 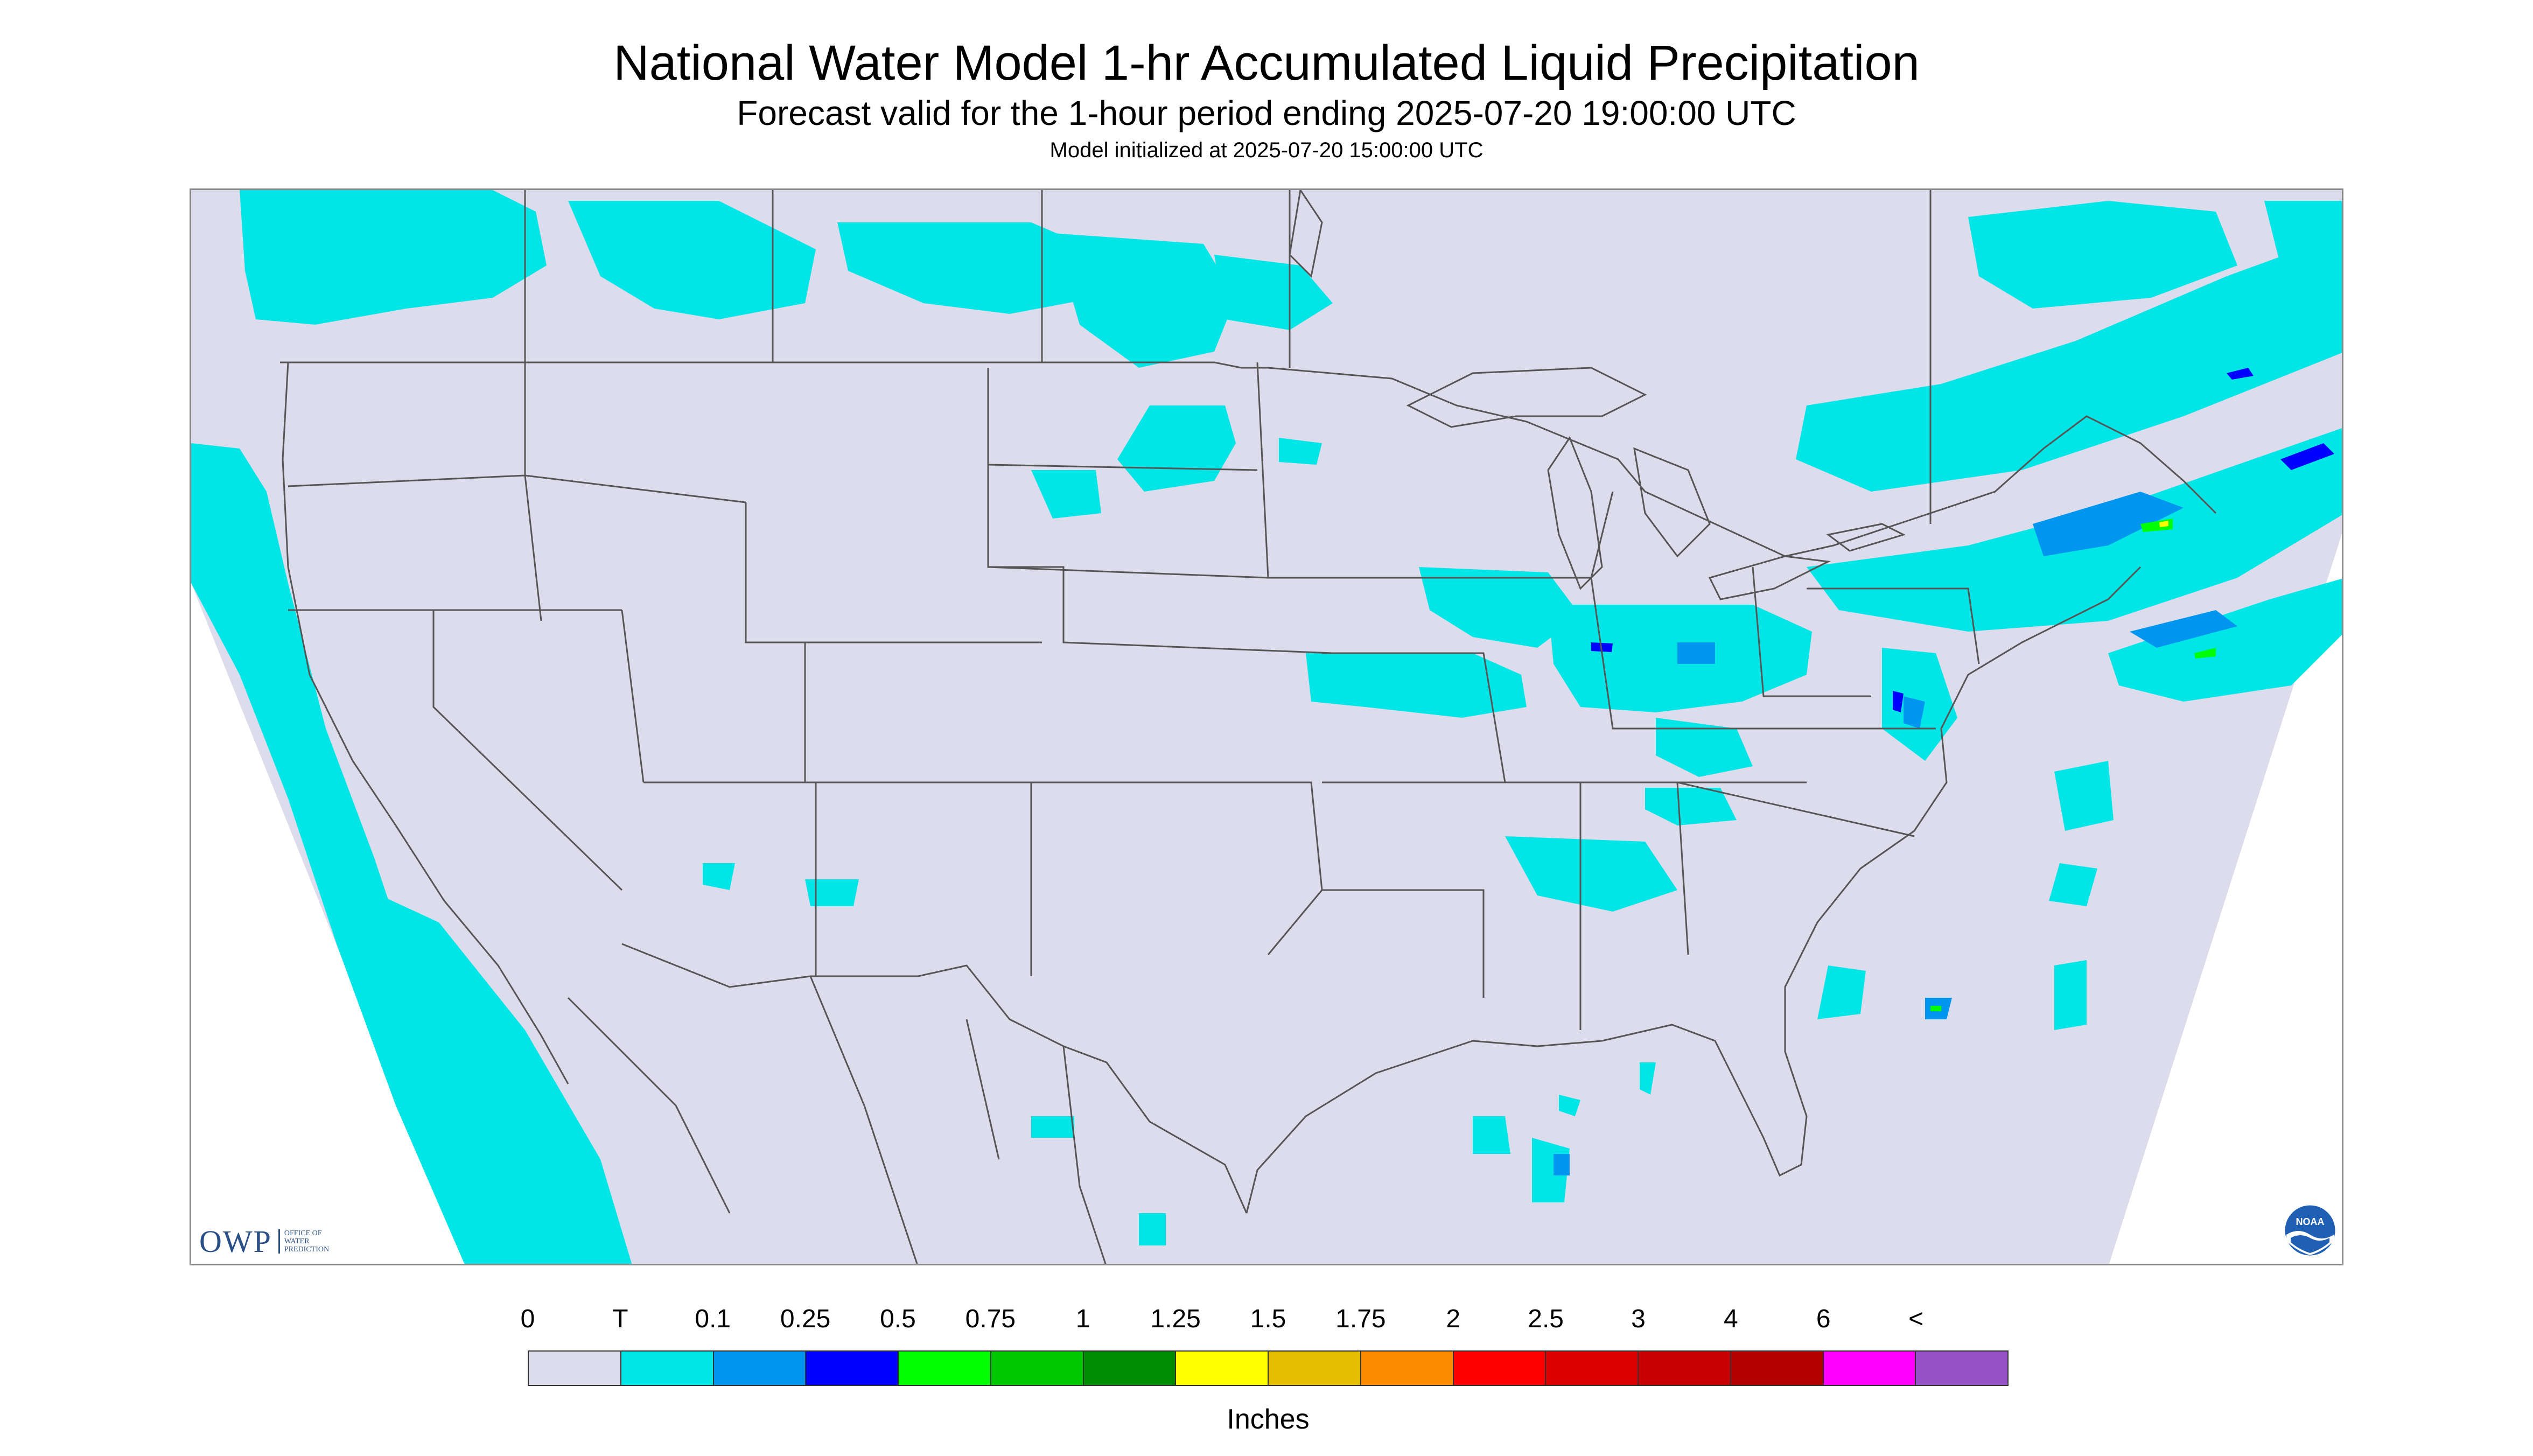 I want to click on canada-province-lines, so click(x=1228, y=357).